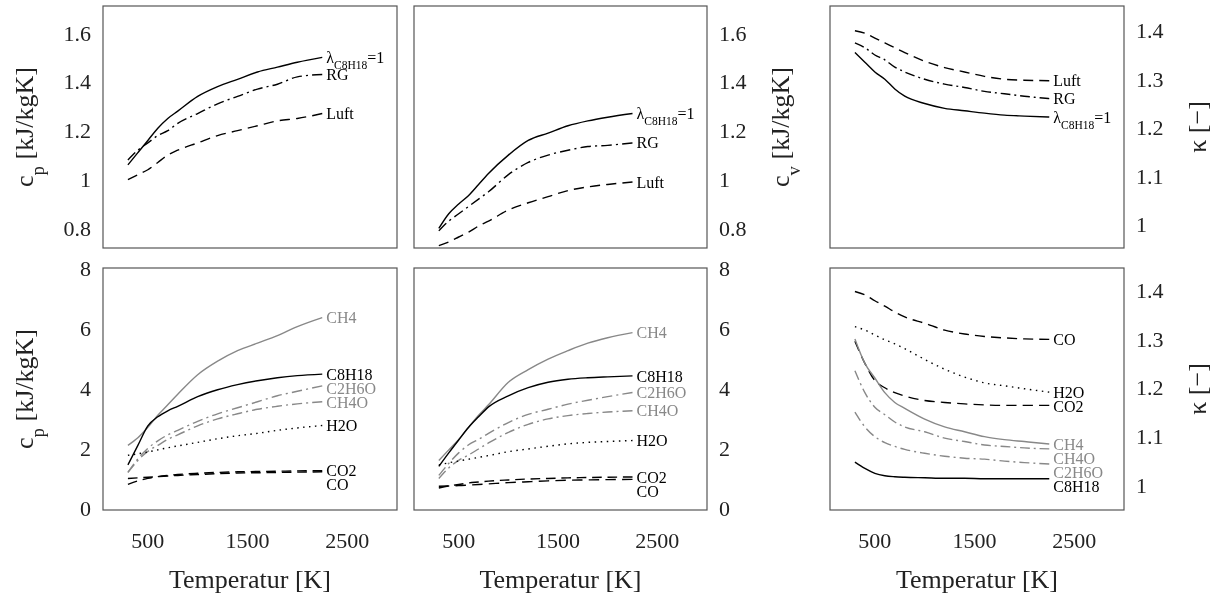 The height and width of the screenshot is (599, 1220). What do you see at coordinates (657, 411) in the screenshot?
I see `series-label: CH4O` at bounding box center [657, 411].